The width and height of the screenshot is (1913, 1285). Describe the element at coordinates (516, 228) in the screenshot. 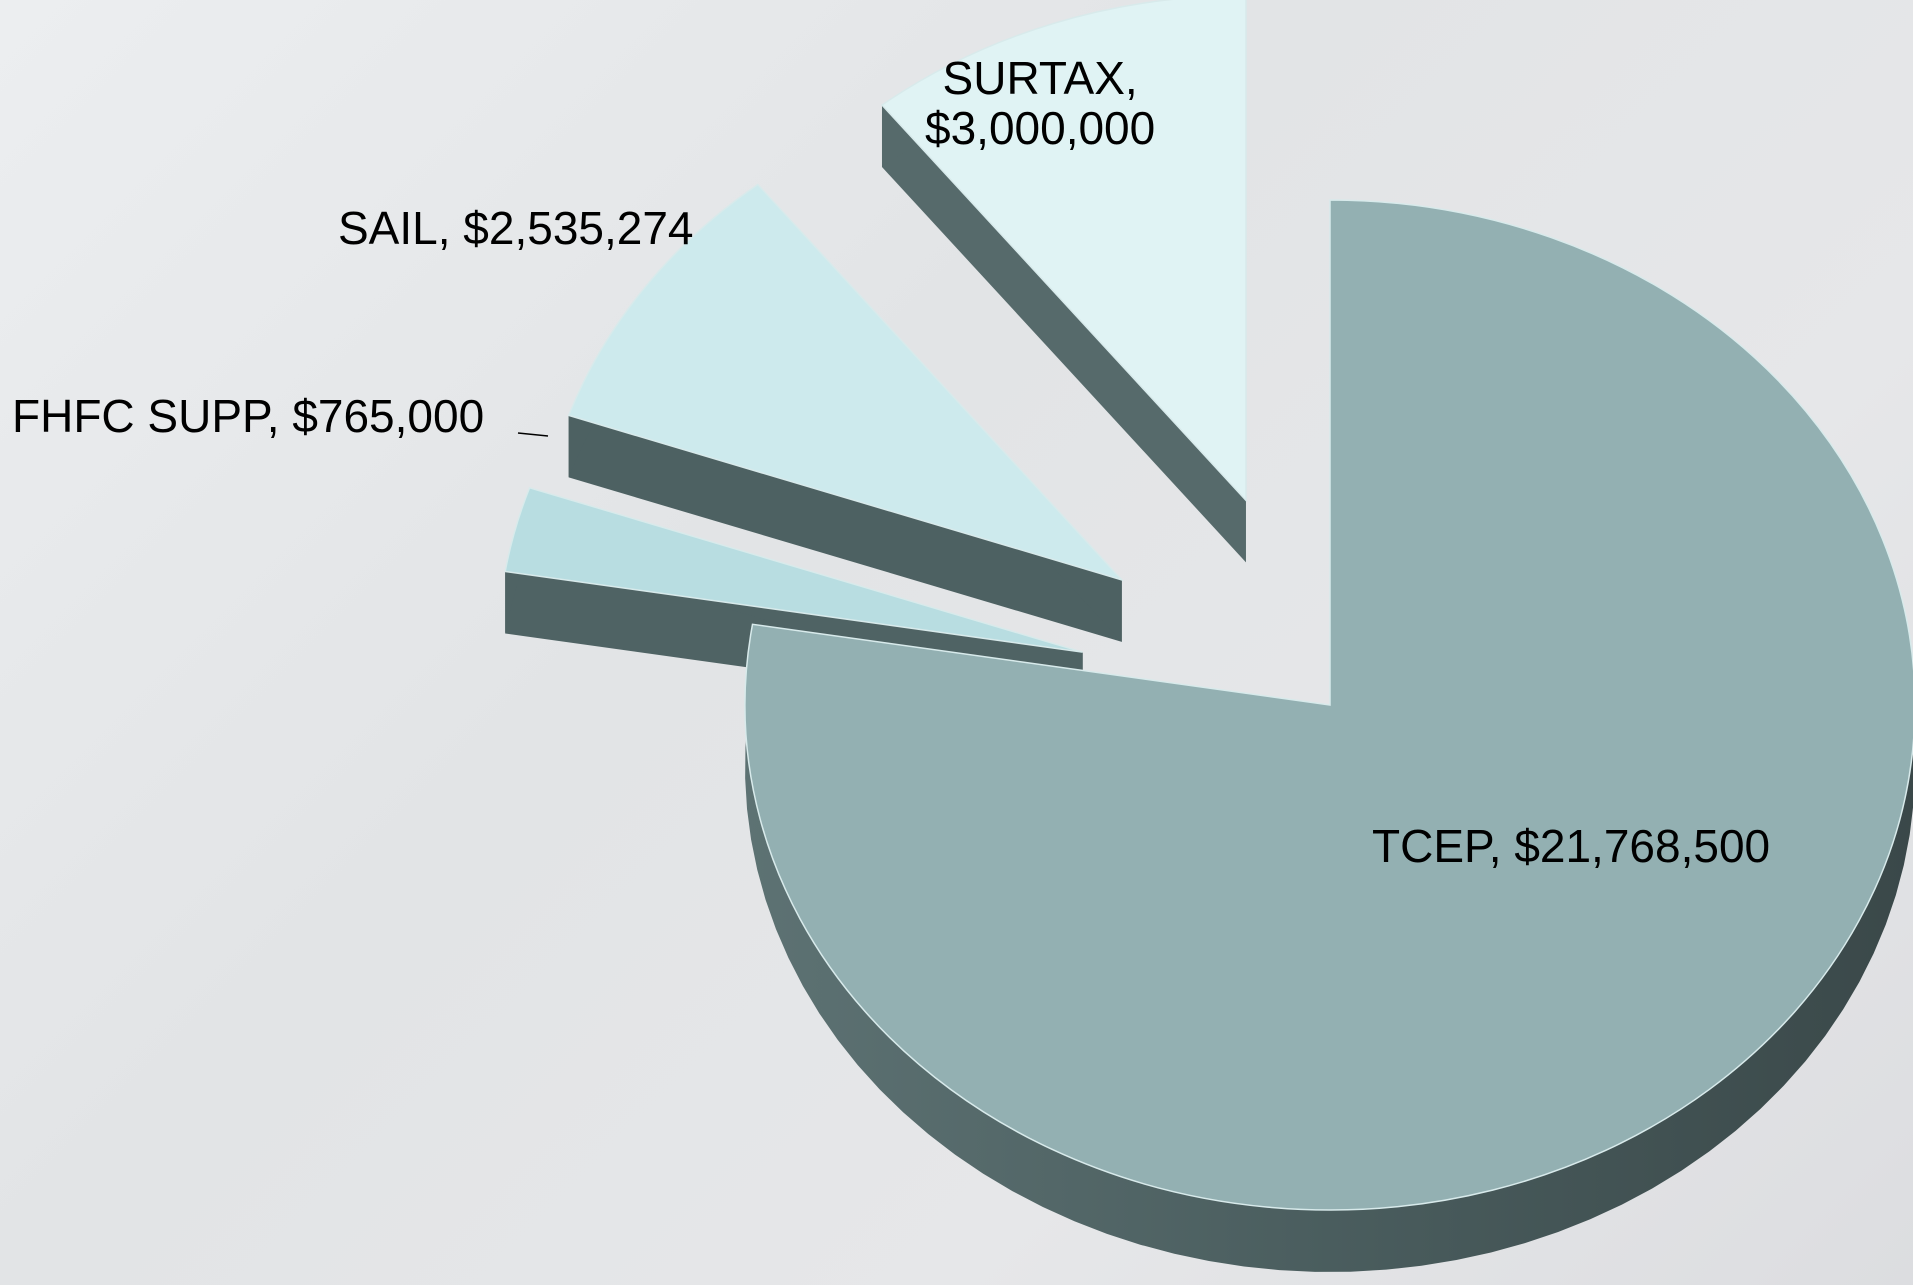

I see `slice-label: SAIL, $2,535,274` at that location.